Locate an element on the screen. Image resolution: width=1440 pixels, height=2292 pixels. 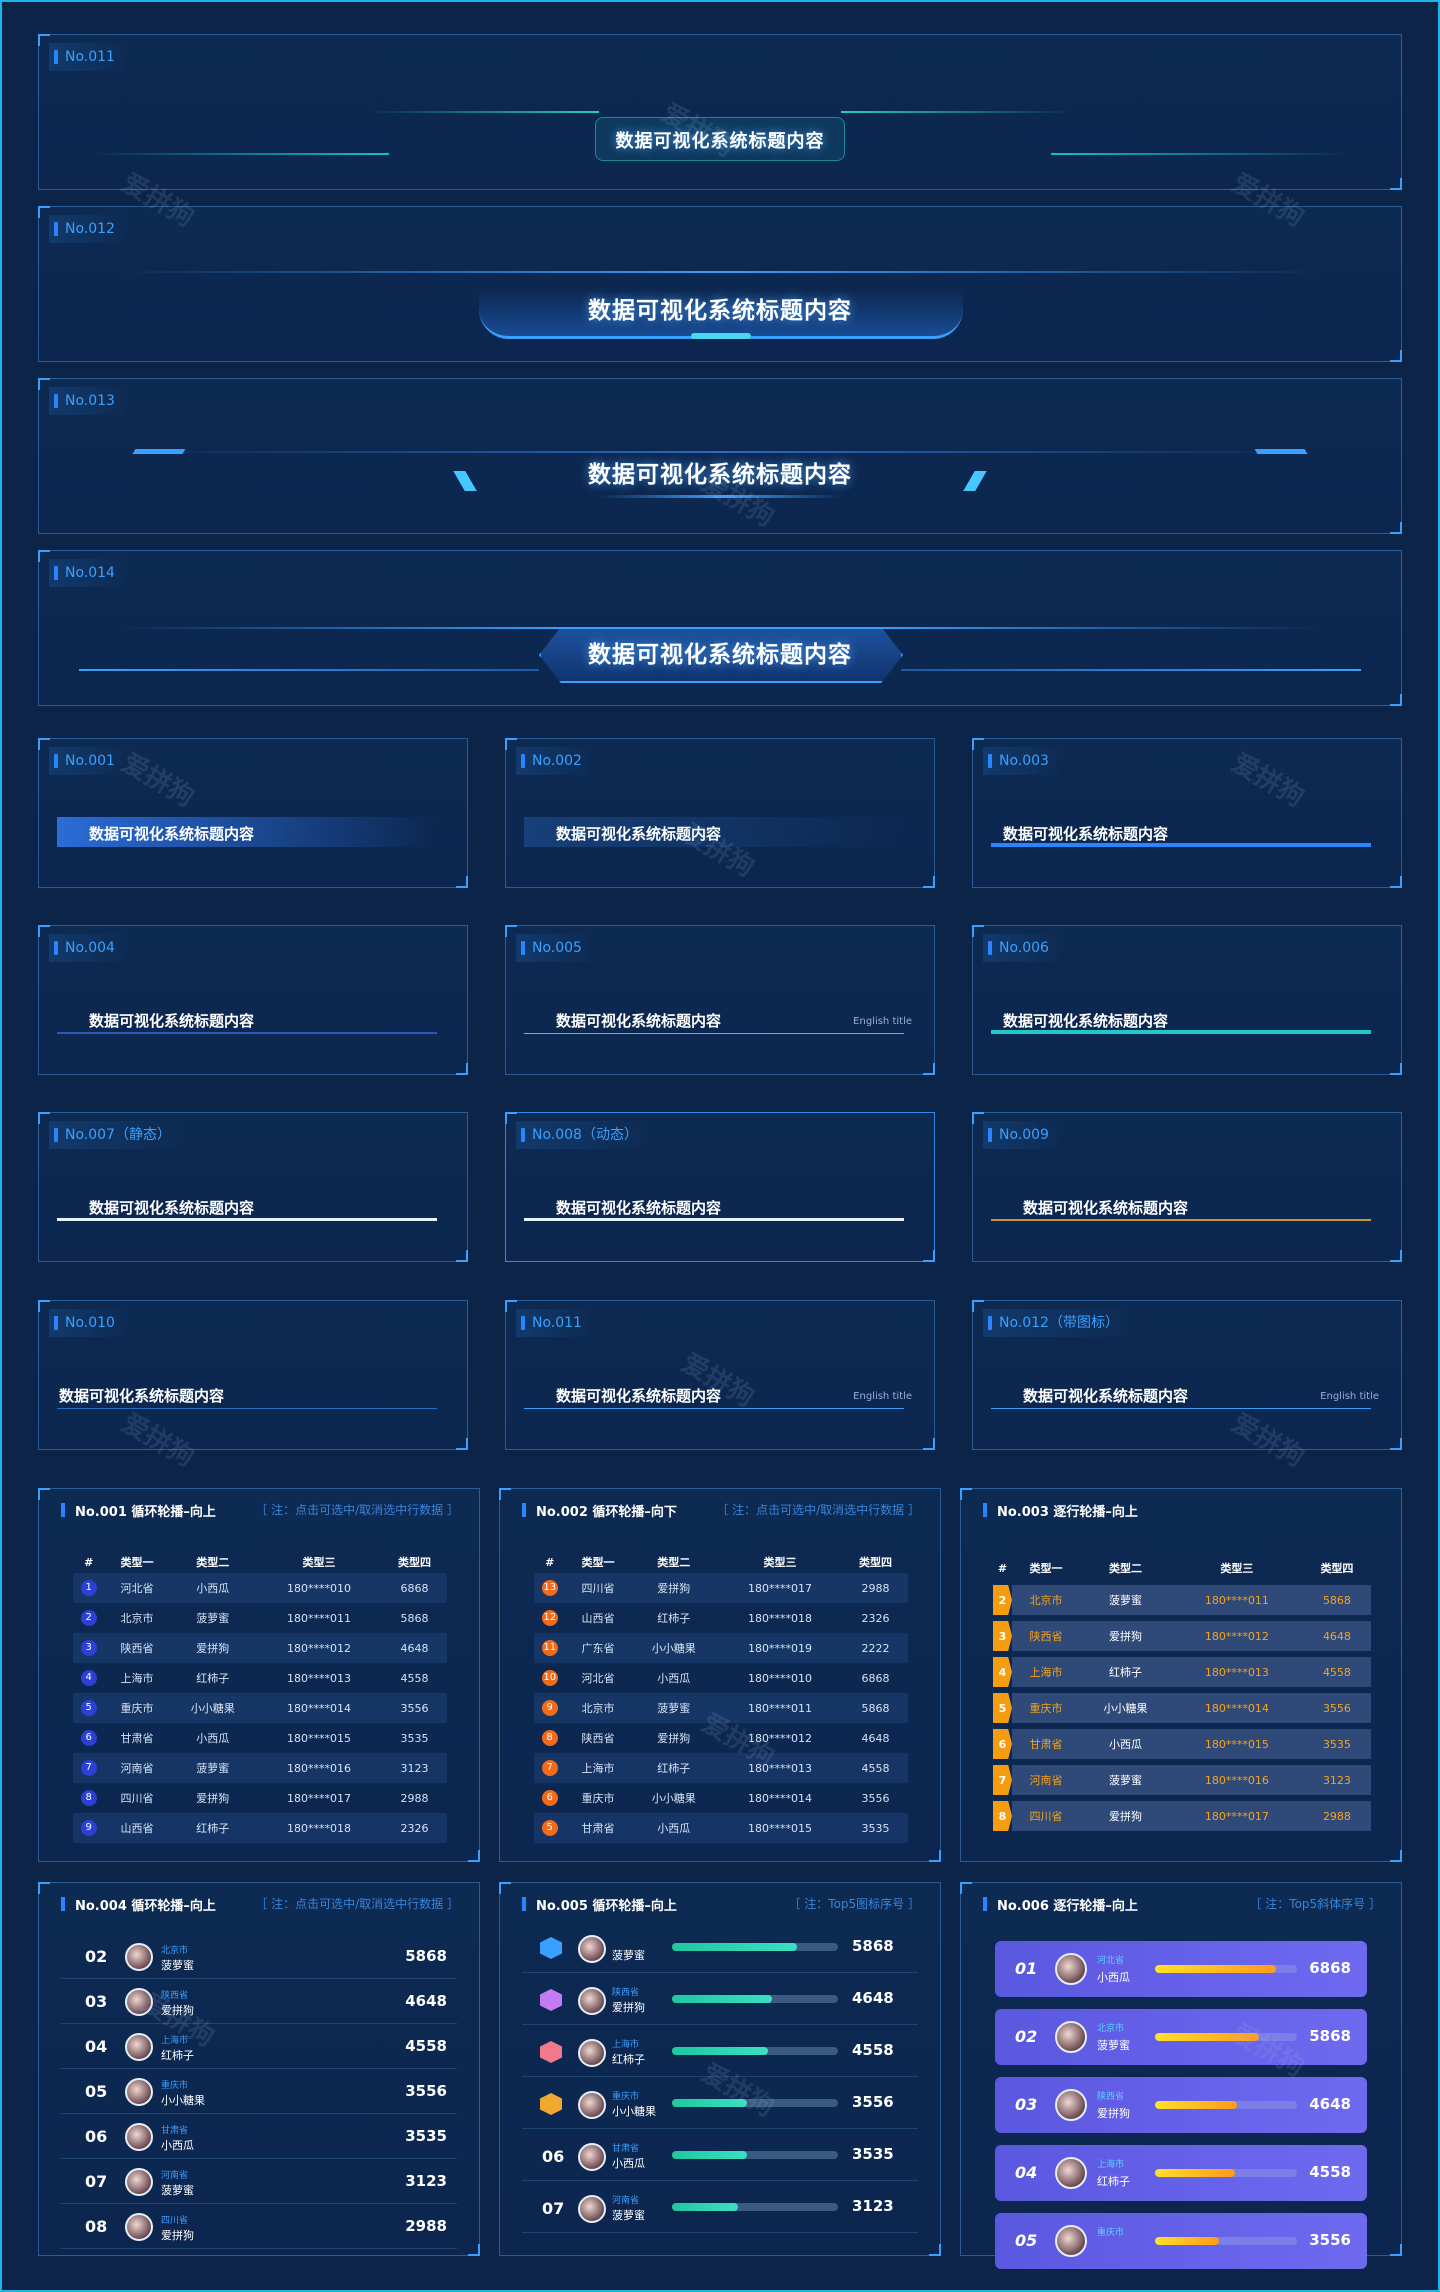
table-row: 5 甘肃省 小西瓜 180****015 3535 is located at coordinates (721, 1828).